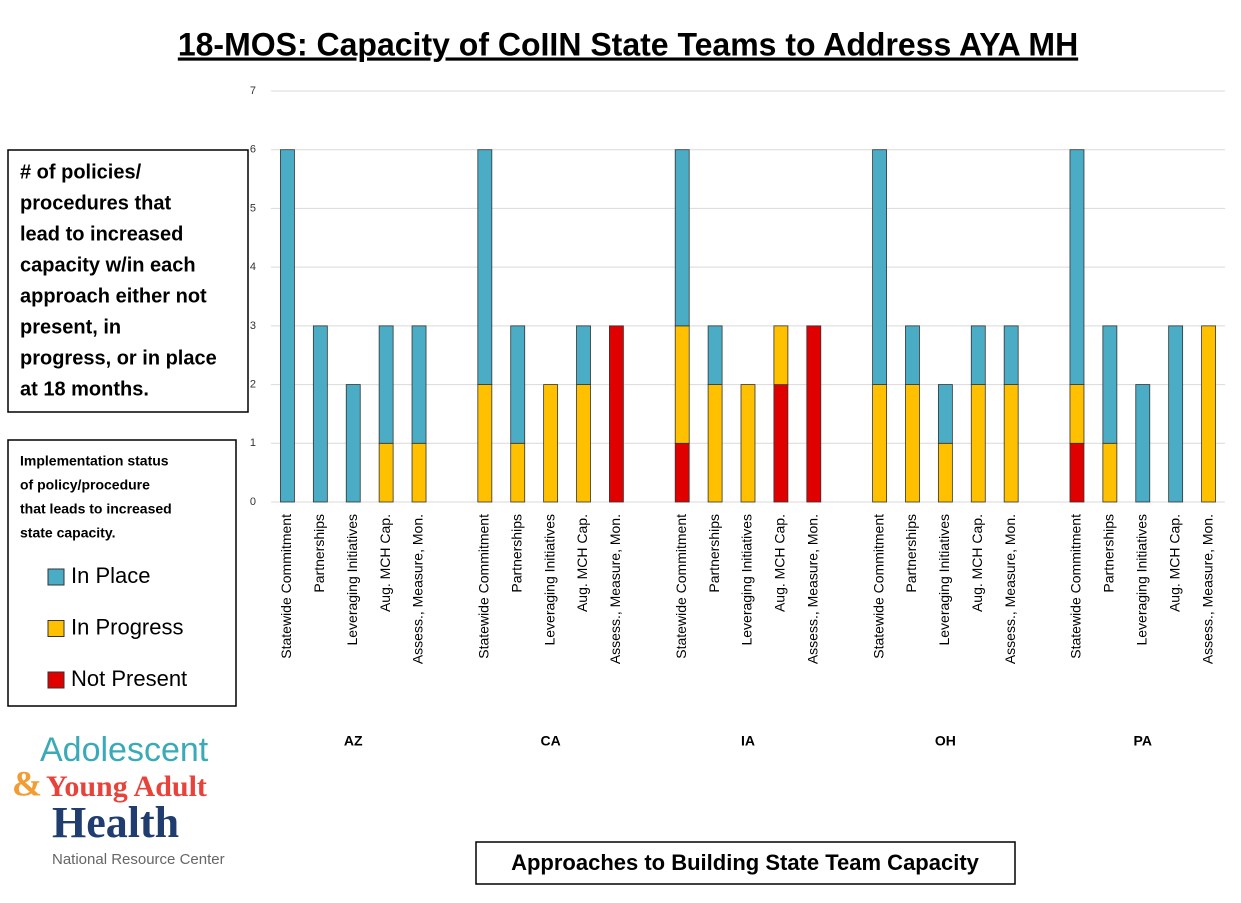 Image resolution: width=1241 pixels, height=903 pixels. I want to click on x-label-box, so click(745, 863).